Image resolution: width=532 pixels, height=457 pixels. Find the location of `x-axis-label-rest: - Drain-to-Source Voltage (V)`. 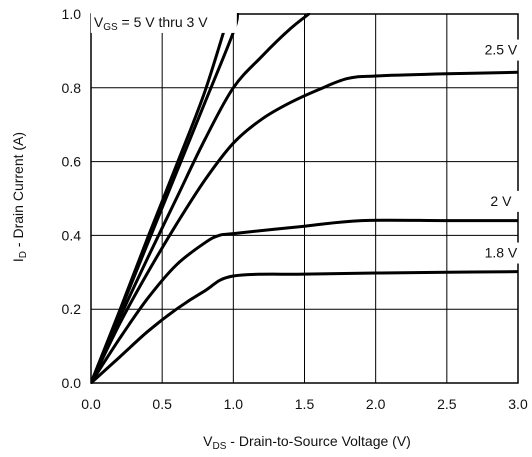

x-axis-label-rest: - Drain-to-Source Voltage (V) is located at coordinates (318, 441).